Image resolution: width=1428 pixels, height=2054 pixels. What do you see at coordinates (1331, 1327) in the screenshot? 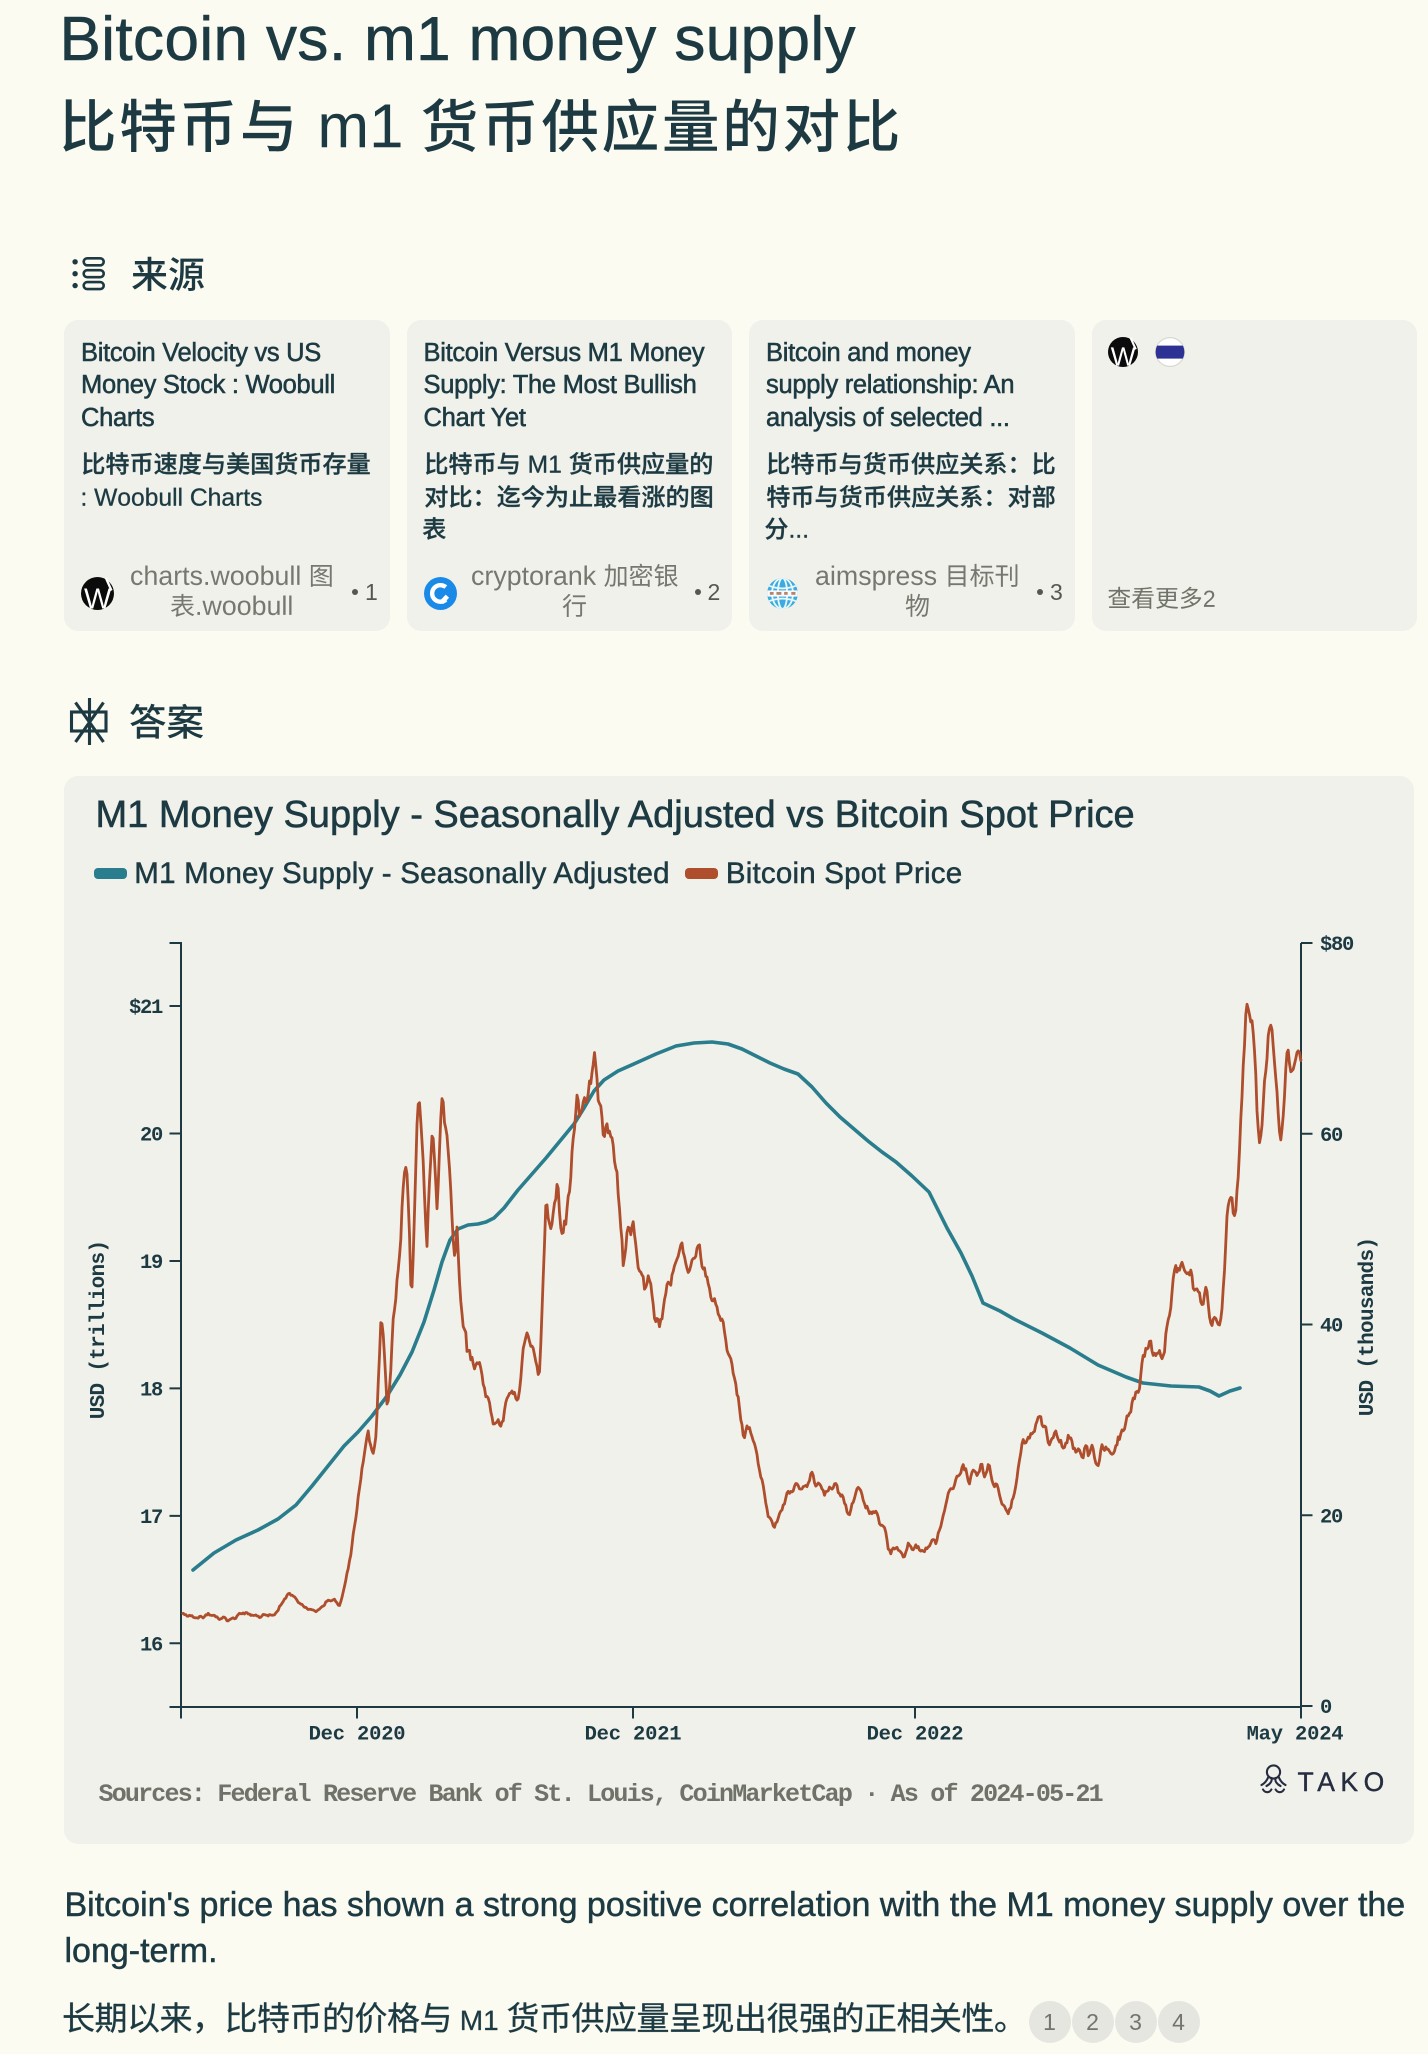
I see `svg-text: 40` at bounding box center [1331, 1327].